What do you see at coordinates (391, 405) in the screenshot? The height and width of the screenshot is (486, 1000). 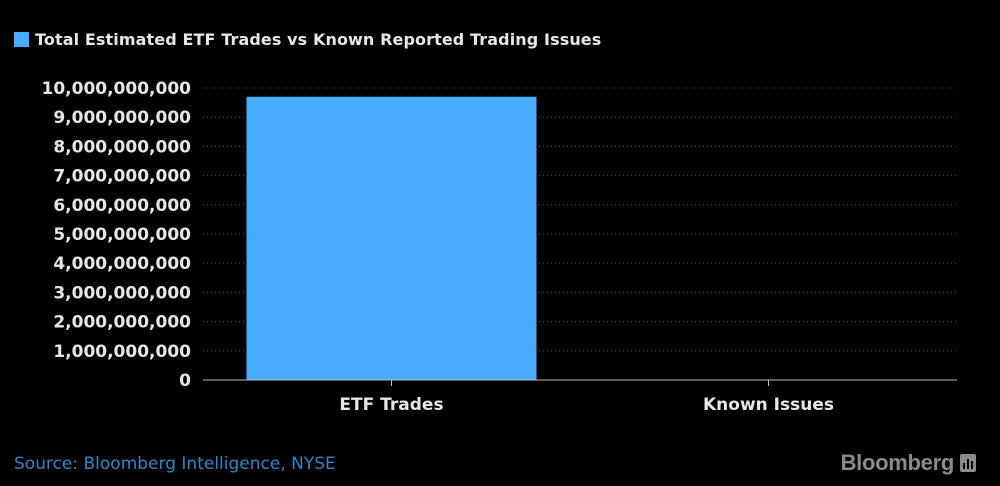 I see `x-tick-label: ETF Trades` at bounding box center [391, 405].